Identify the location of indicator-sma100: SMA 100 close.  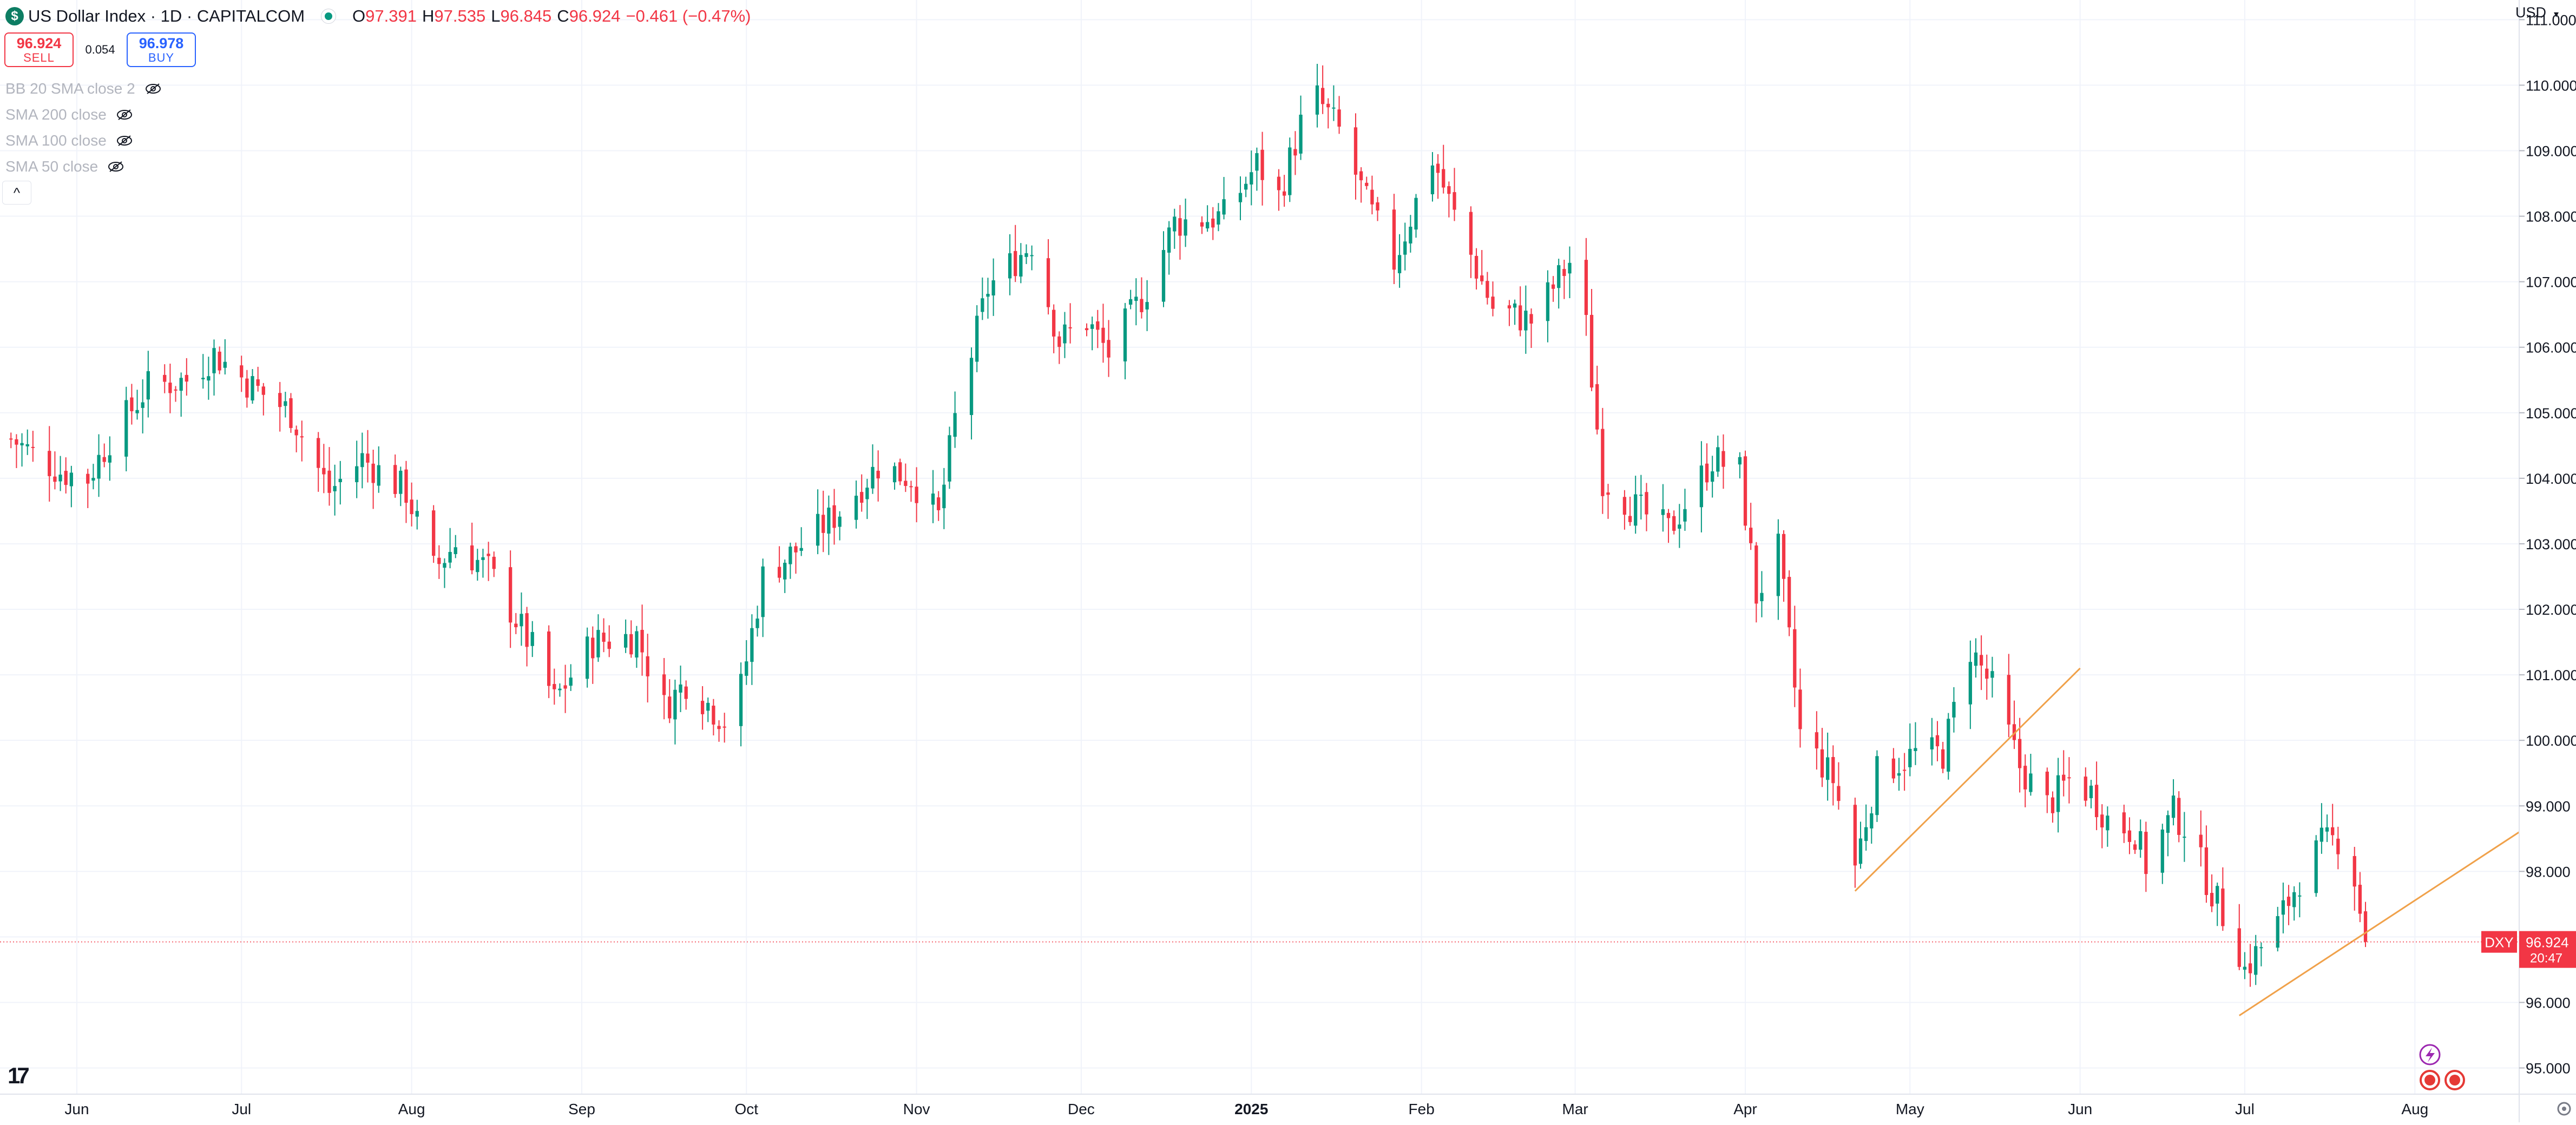
(83, 141).